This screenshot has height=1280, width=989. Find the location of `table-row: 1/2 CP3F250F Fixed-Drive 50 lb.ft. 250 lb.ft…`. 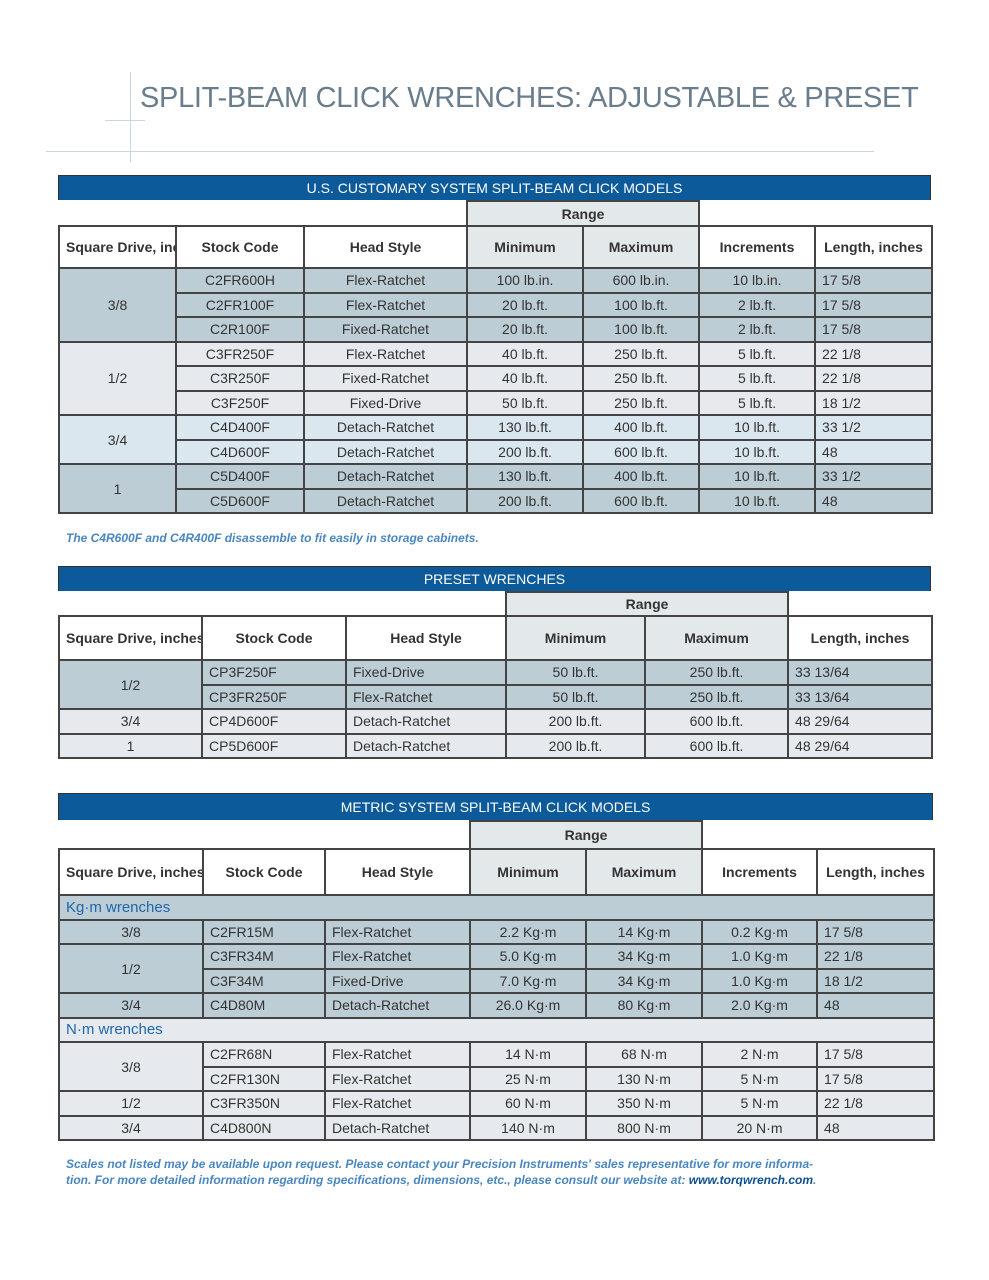

table-row: 1/2 CP3F250F Fixed-Drive 50 lb.ft. 250 lb.ft… is located at coordinates (496, 684).